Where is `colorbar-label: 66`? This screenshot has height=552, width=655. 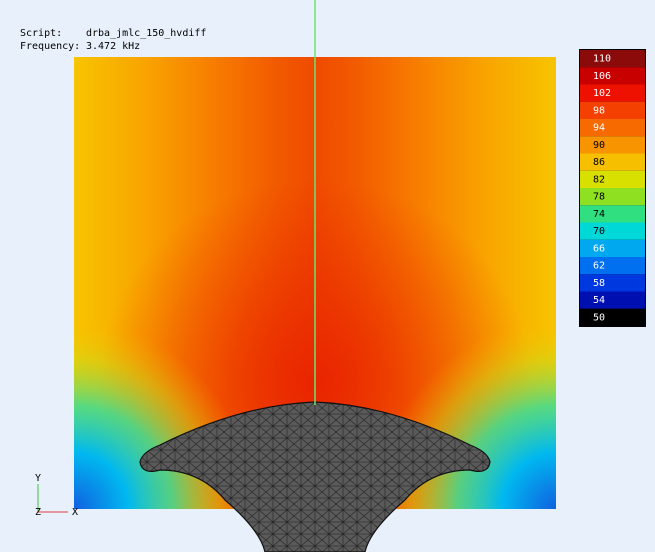
colorbar-label: 66 is located at coordinates (599, 248).